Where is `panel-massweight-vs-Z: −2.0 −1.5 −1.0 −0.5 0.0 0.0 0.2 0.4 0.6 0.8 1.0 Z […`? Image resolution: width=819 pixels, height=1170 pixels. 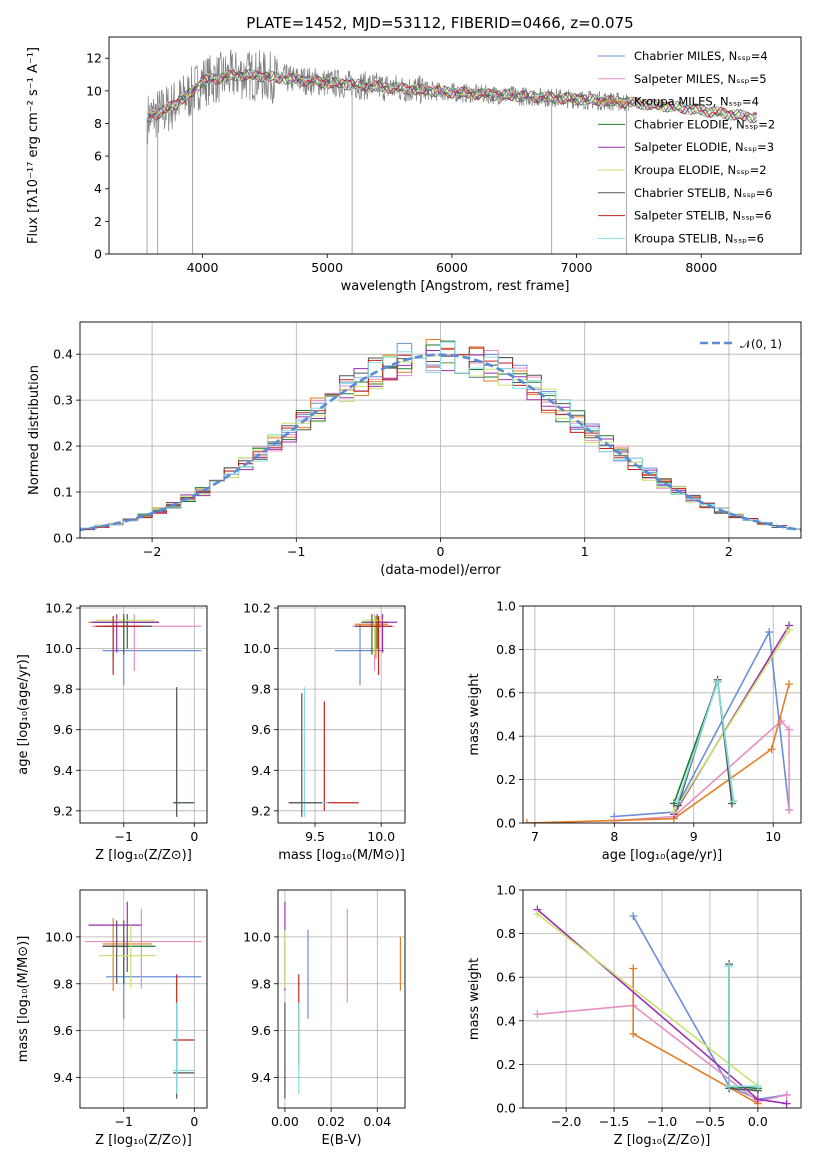
panel-massweight-vs-Z: −2.0 −1.5 −1.0 −0.5 0.0 0.0 0.2 0.4 0.6 0.8 1.0 Z [… is located at coordinates (634, 1015).